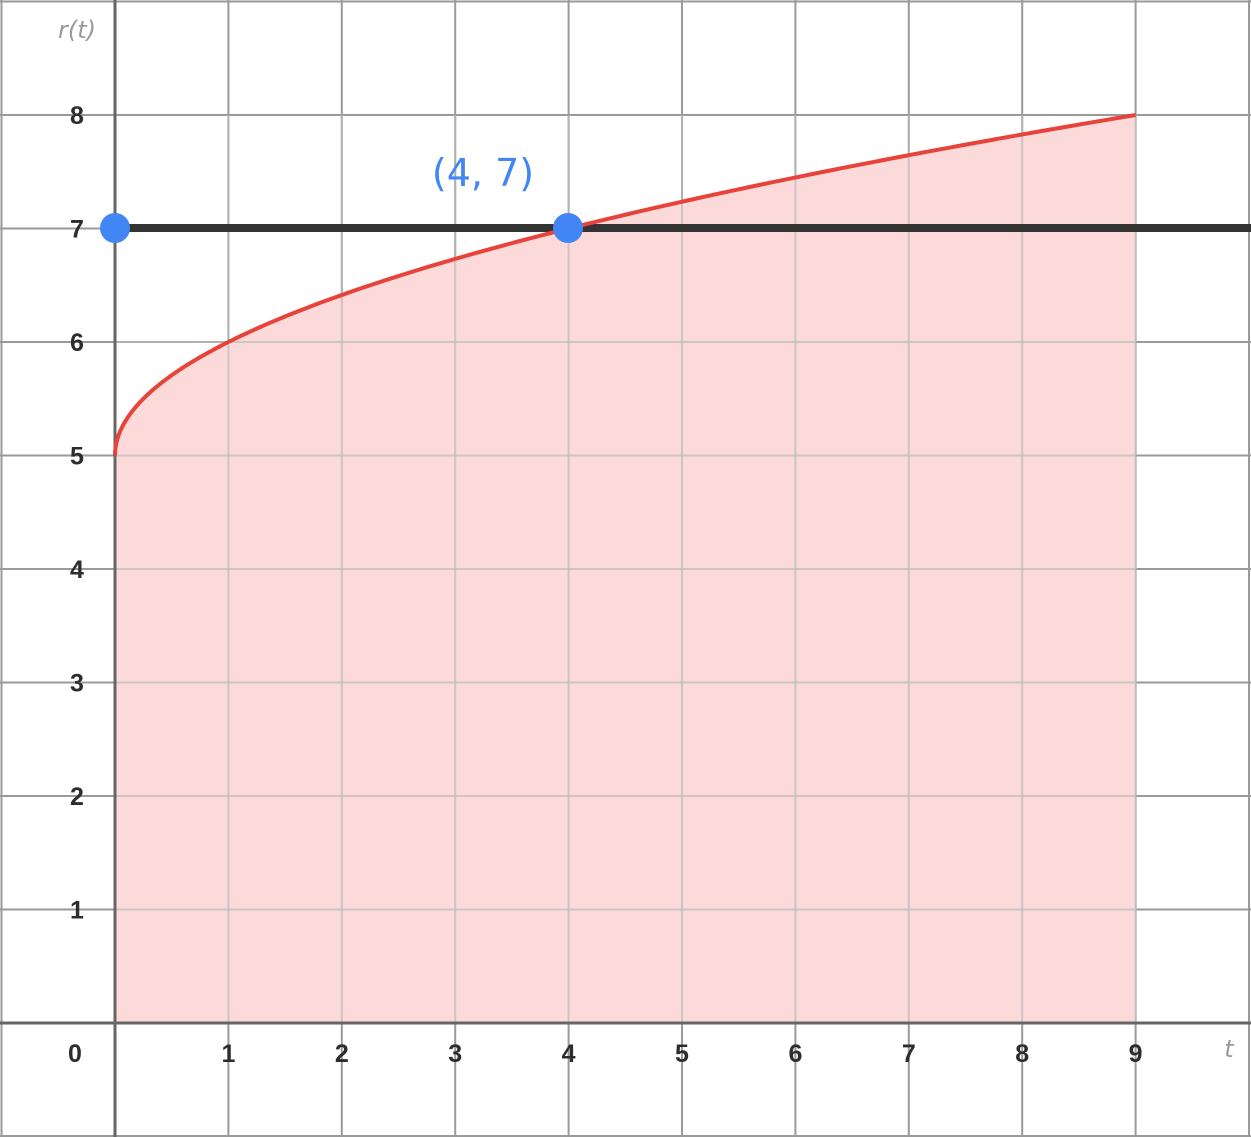 This screenshot has width=1251, height=1137. Describe the element at coordinates (77, 684) in the screenshot. I see `y-tick-label: 3` at that location.